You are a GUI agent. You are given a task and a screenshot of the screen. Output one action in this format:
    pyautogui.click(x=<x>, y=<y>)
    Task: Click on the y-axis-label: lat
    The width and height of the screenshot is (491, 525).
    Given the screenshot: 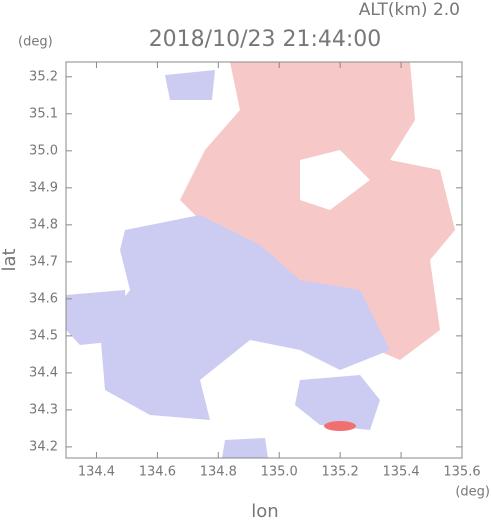 What is the action you would take?
    pyautogui.click(x=10, y=259)
    